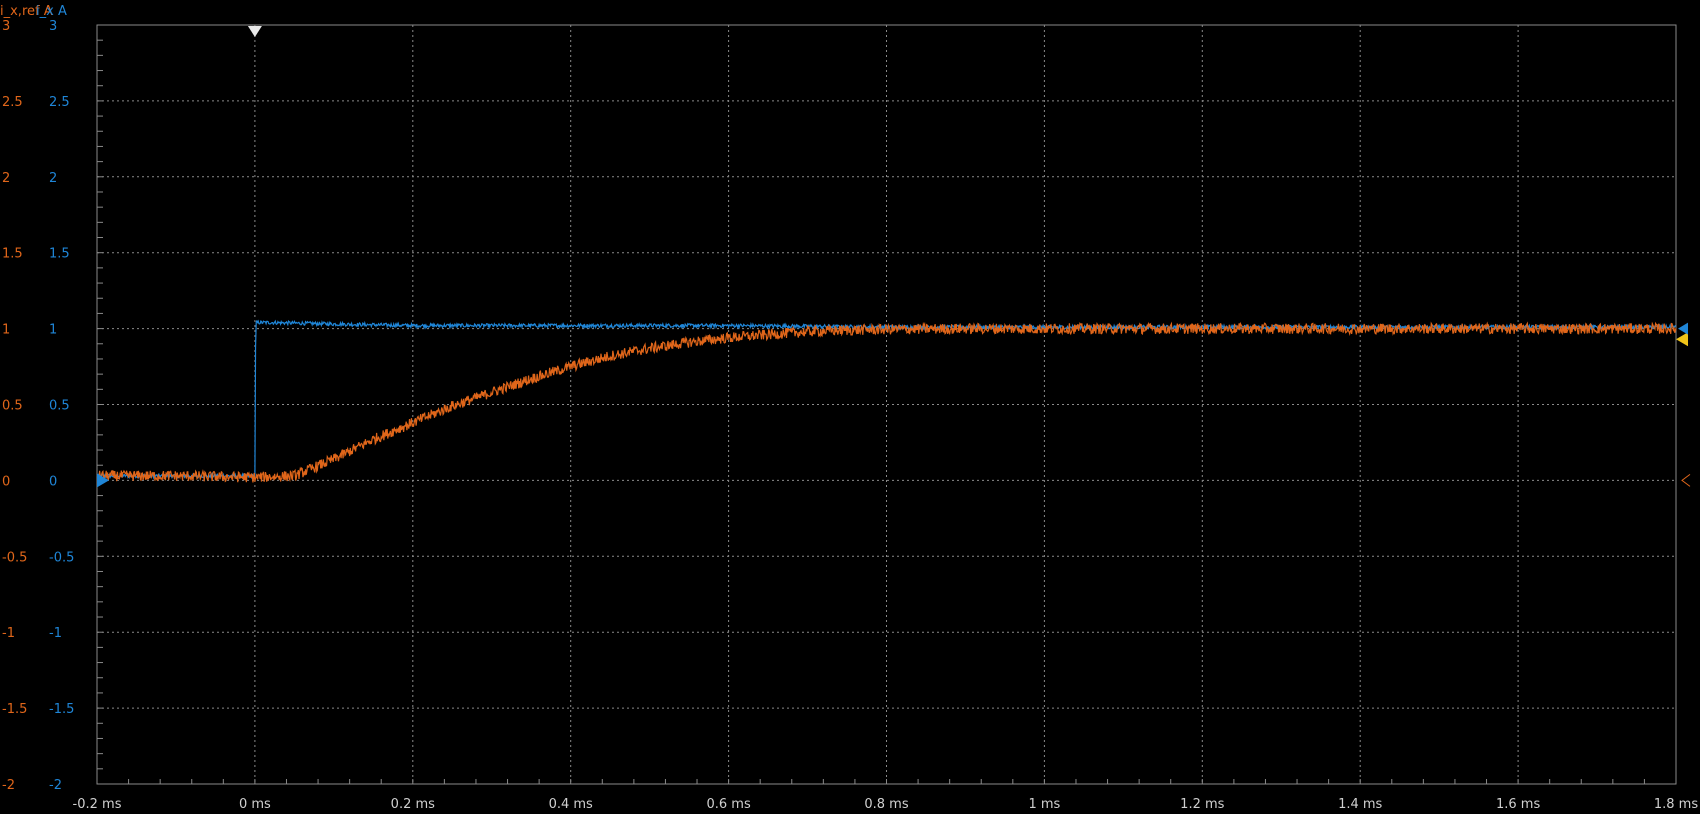 Image resolution: width=1700 pixels, height=814 pixels. I want to click on y-tick-label-orange: 0.5, so click(12, 406).